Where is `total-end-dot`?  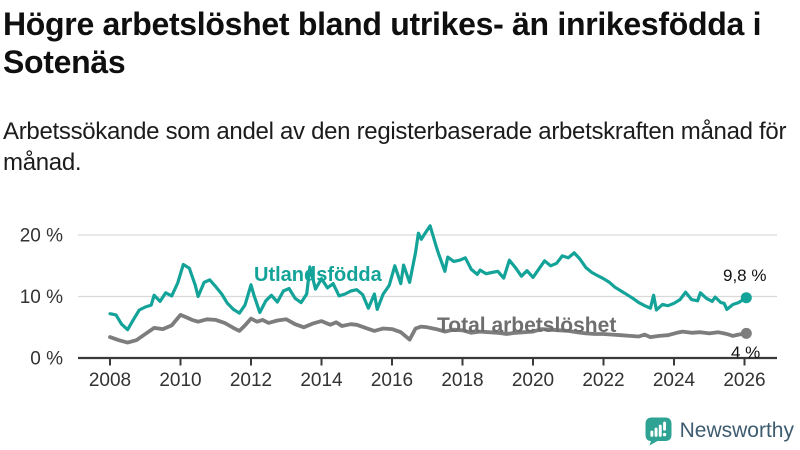 total-end-dot is located at coordinates (746, 333).